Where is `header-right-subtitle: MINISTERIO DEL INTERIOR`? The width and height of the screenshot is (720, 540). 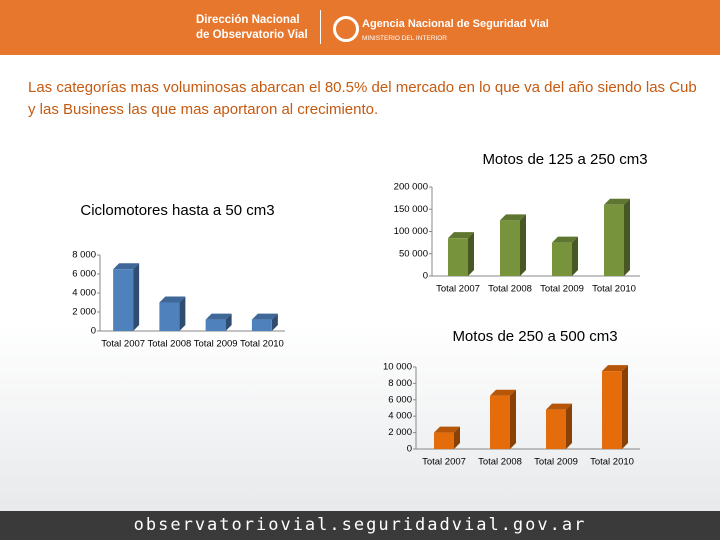
header-right-subtitle: MINISTERIO DEL INTERIOR is located at coordinates (404, 38).